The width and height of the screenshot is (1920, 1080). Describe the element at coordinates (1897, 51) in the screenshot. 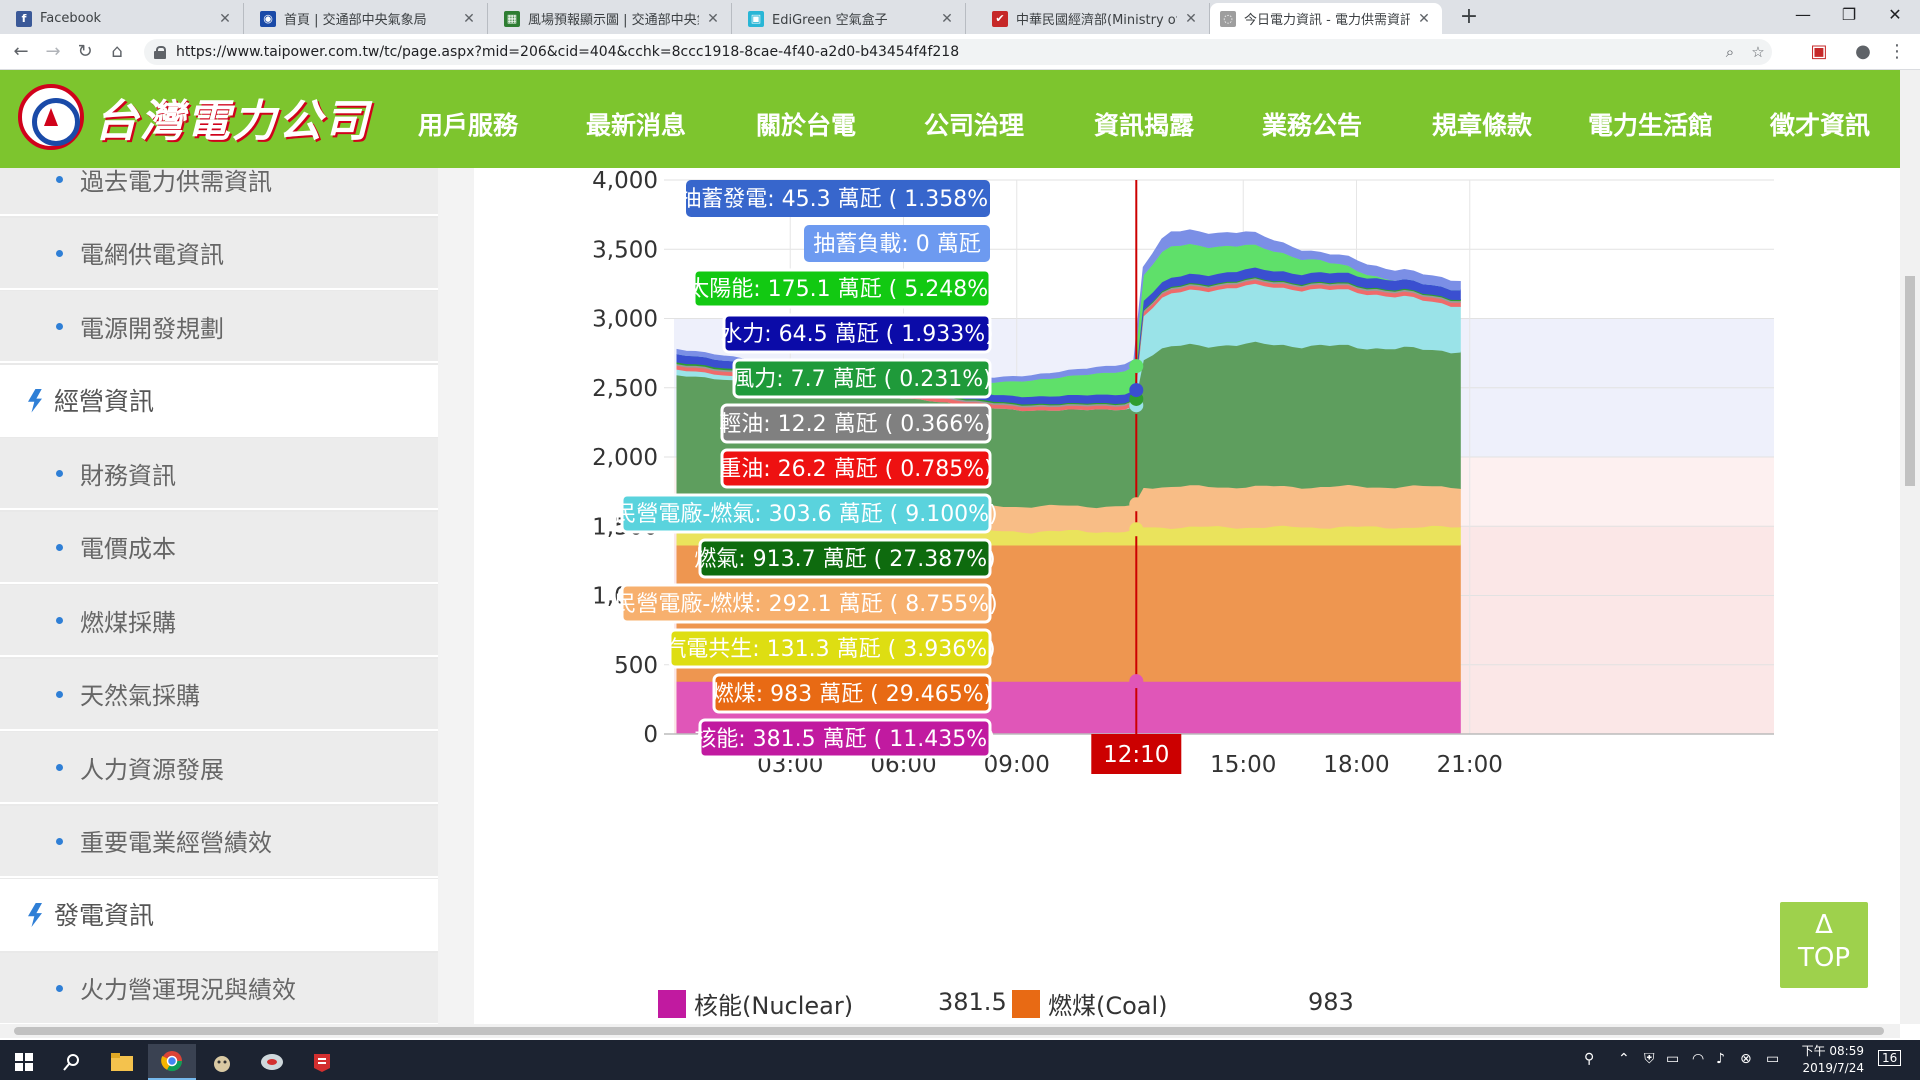

I see `kebab-menu-icon: ⋮` at that location.